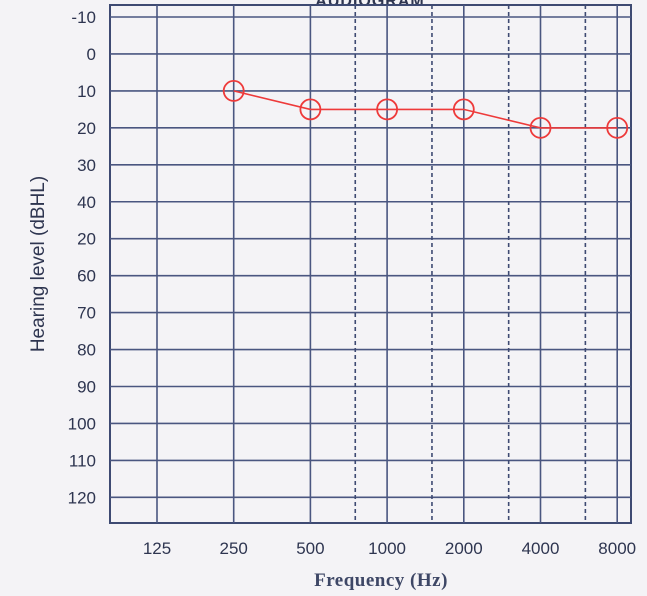 The width and height of the screenshot is (647, 596). Describe the element at coordinates (86, 387) in the screenshot. I see `y-tick-label: 90` at that location.